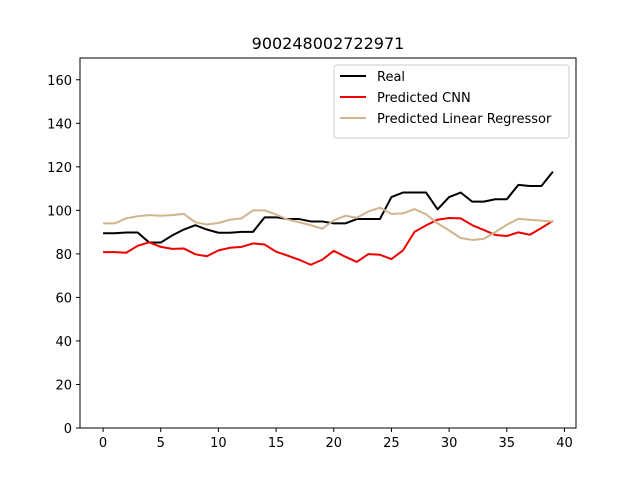  What do you see at coordinates (328, 43) in the screenshot?
I see `chart-title: 900248002722971` at bounding box center [328, 43].